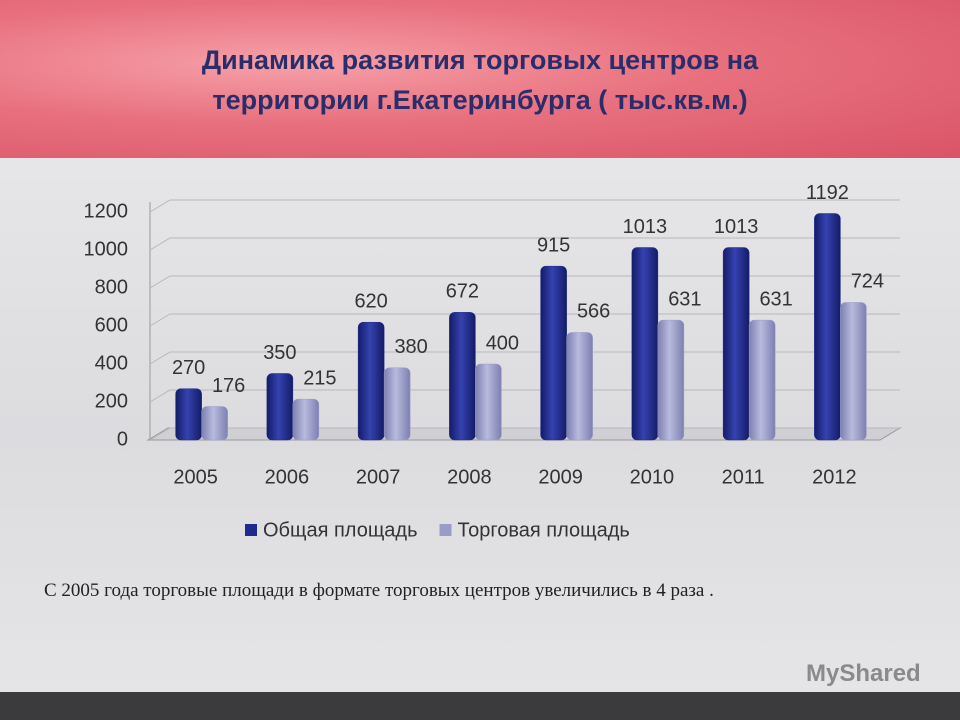 The width and height of the screenshot is (960, 720). What do you see at coordinates (560, 477) in the screenshot?
I see `x-tick-label: 2009` at bounding box center [560, 477].